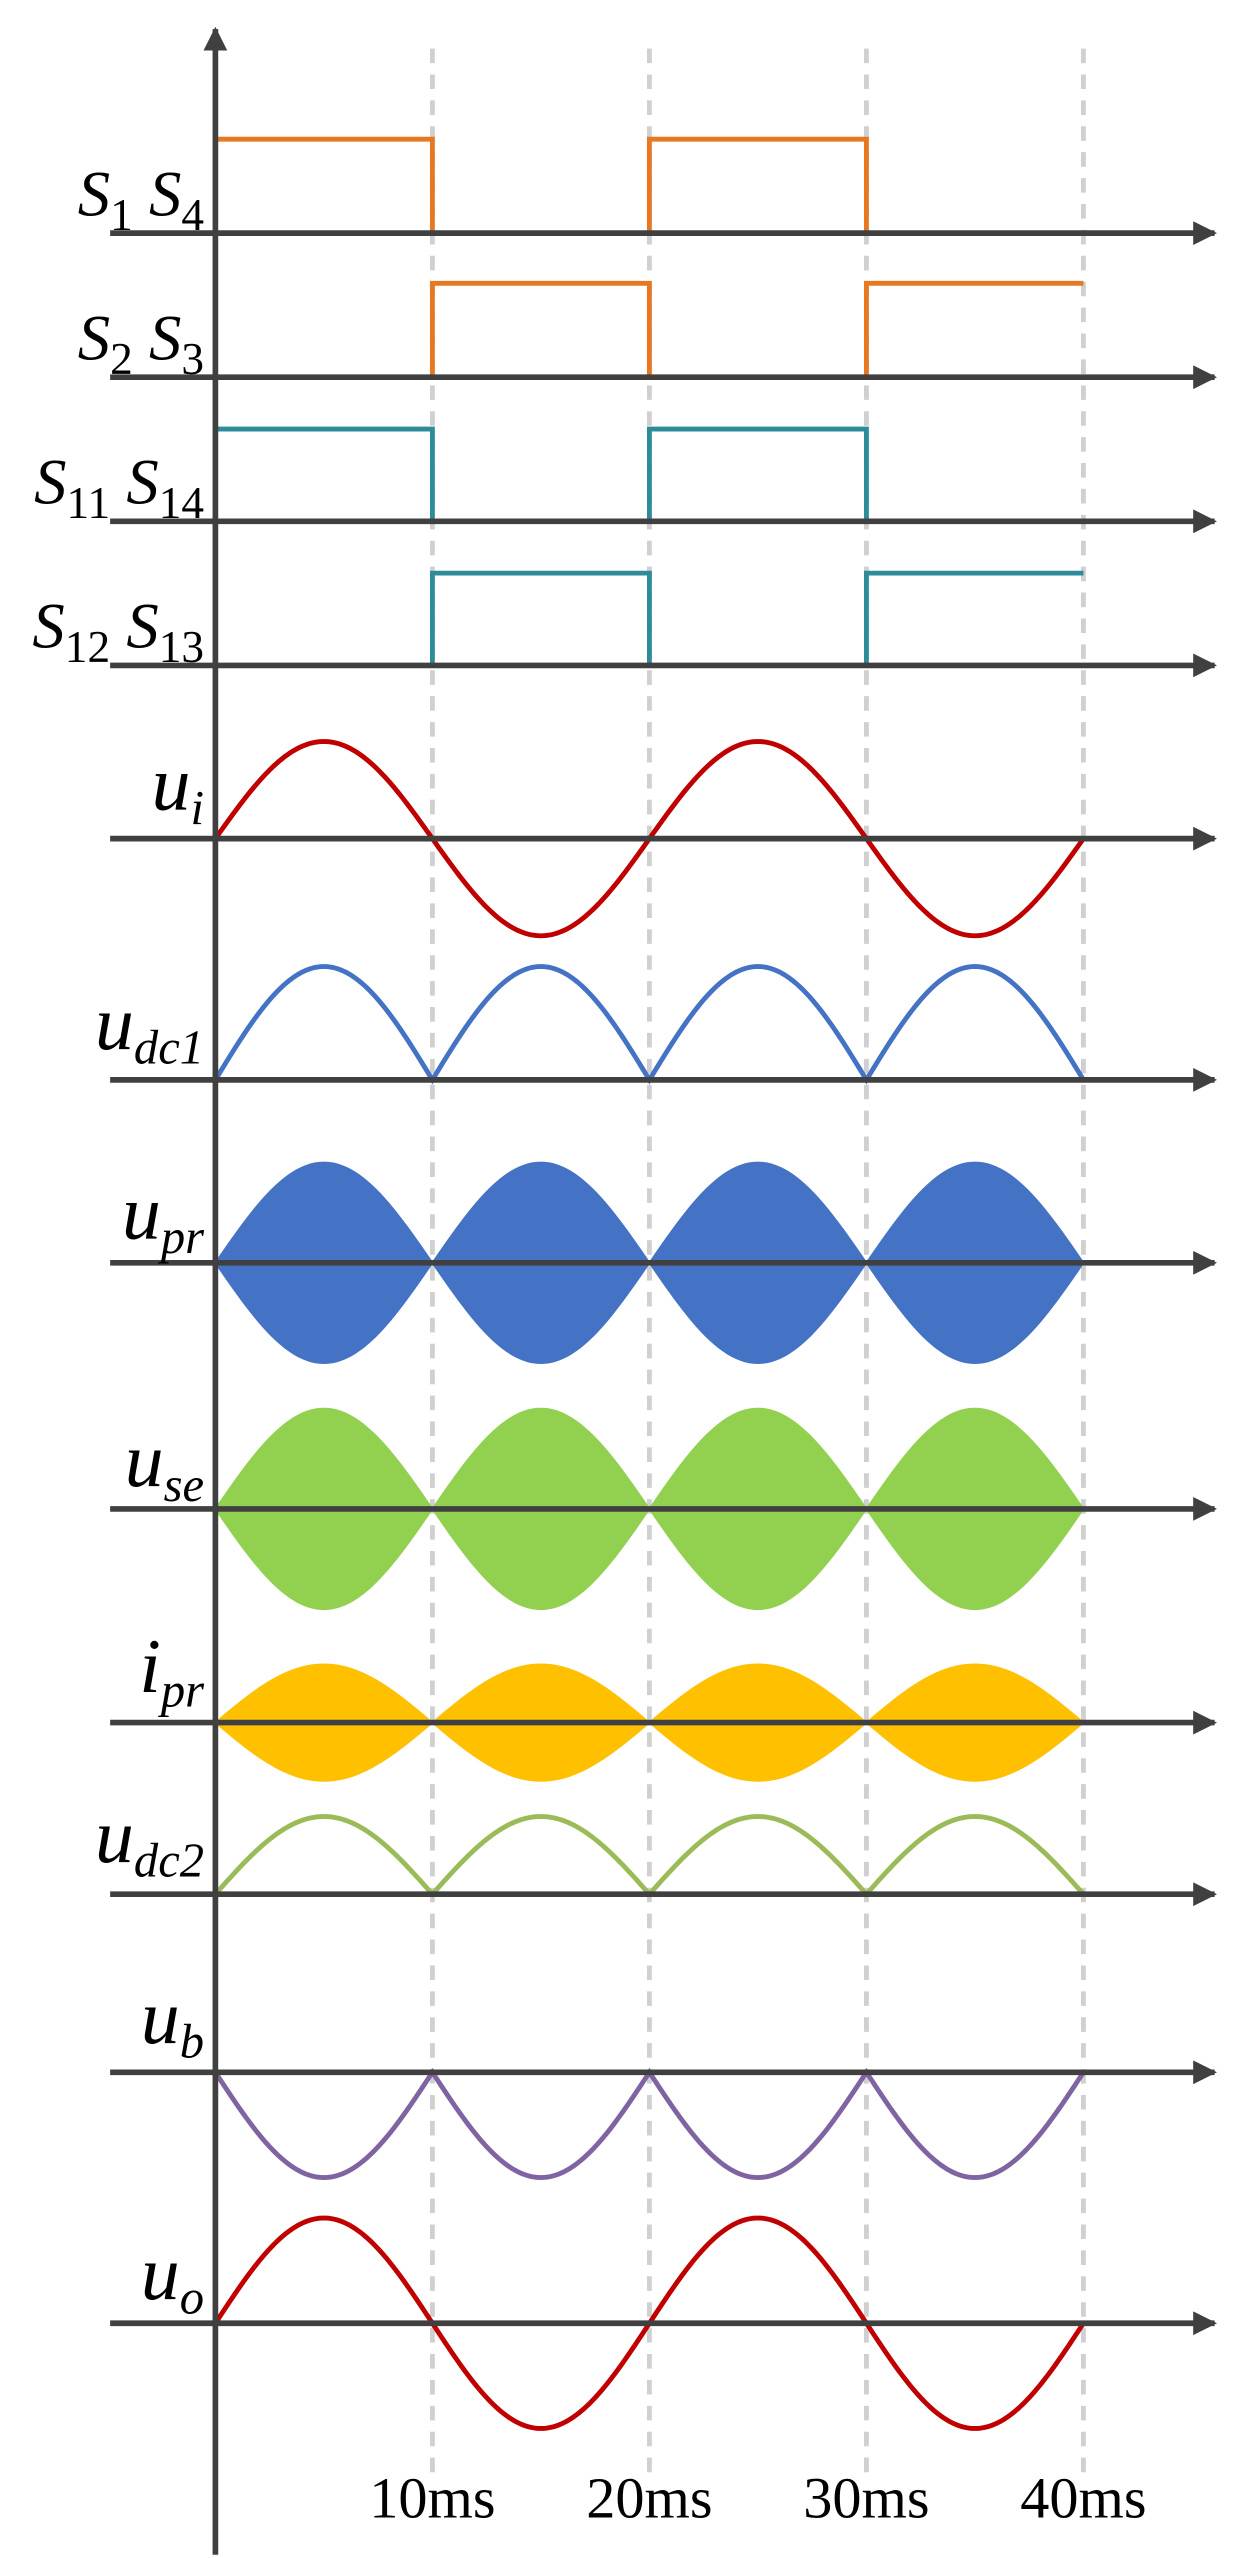  Describe the element at coordinates (88, 503) in the screenshot. I see `label-subscript: 11` at that location.